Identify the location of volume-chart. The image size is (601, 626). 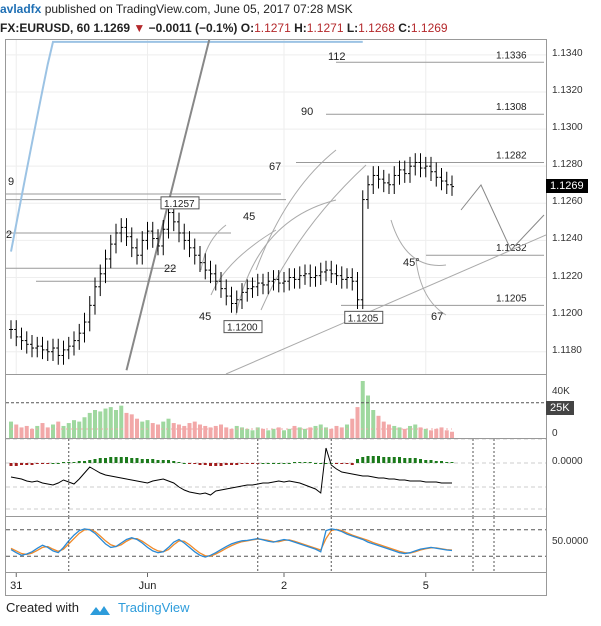
(276, 407).